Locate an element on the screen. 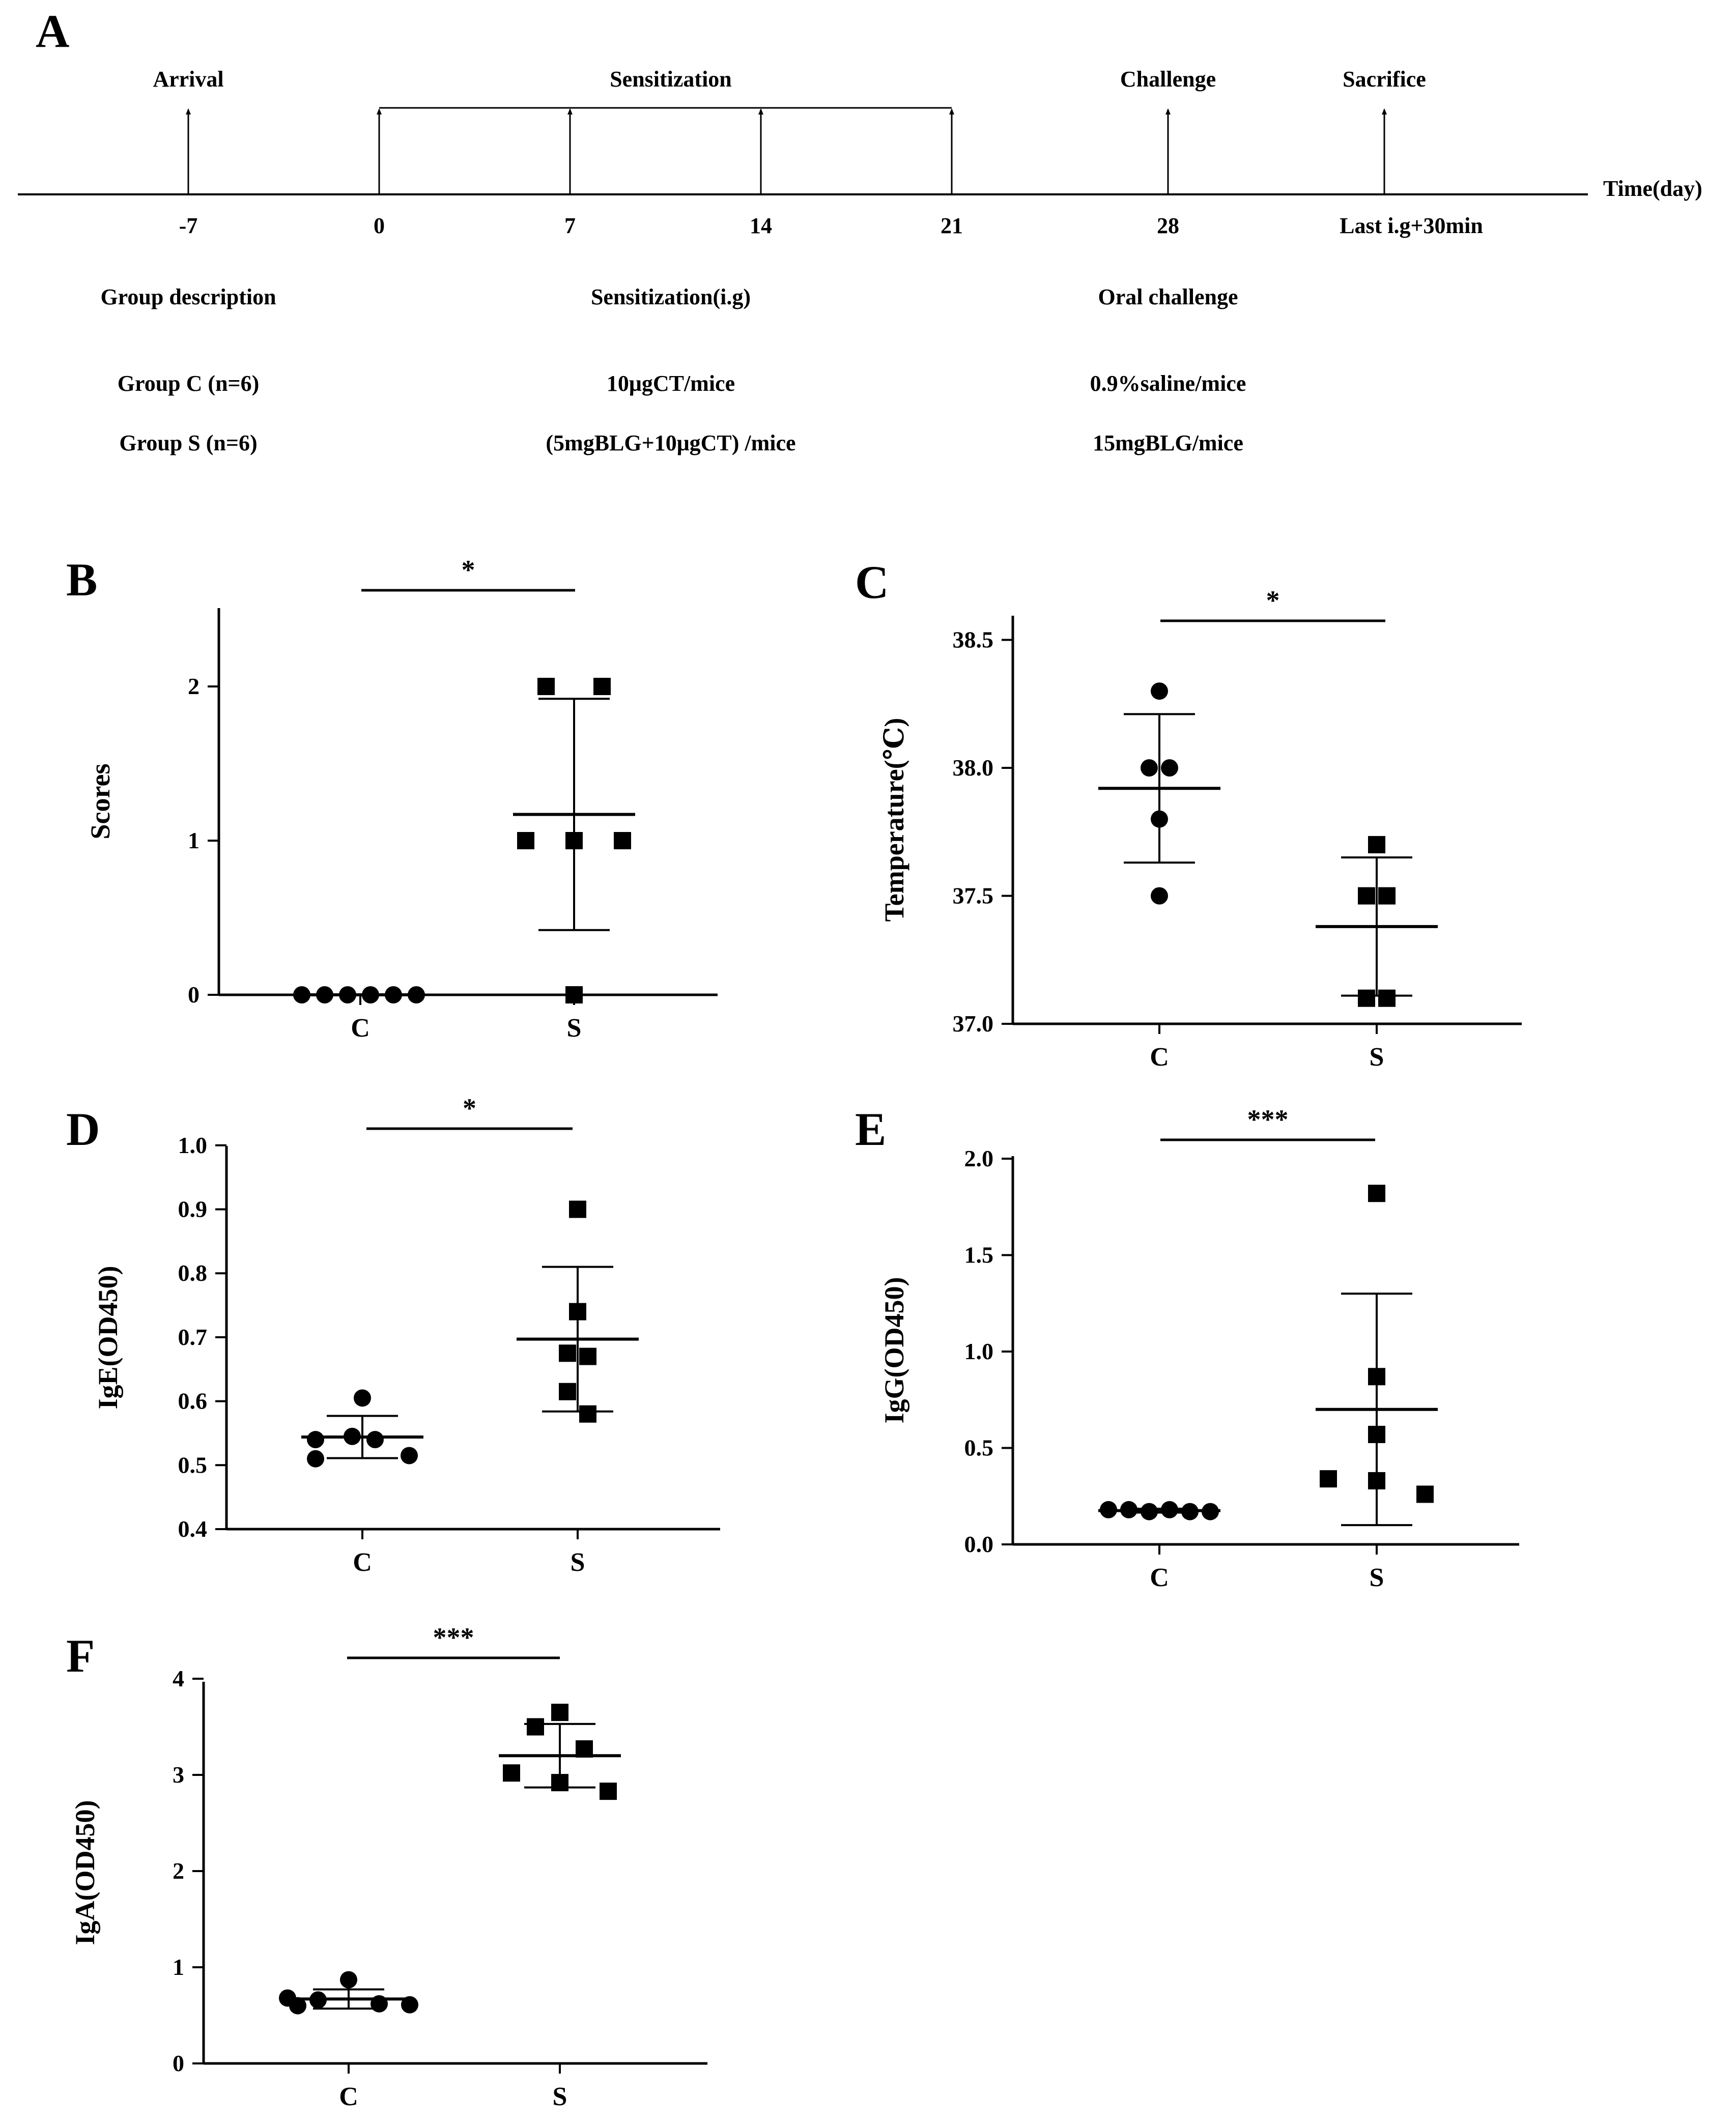 The width and height of the screenshot is (1736, 2125). table-header-1: Sensitization(i.g) is located at coordinates (671, 296).